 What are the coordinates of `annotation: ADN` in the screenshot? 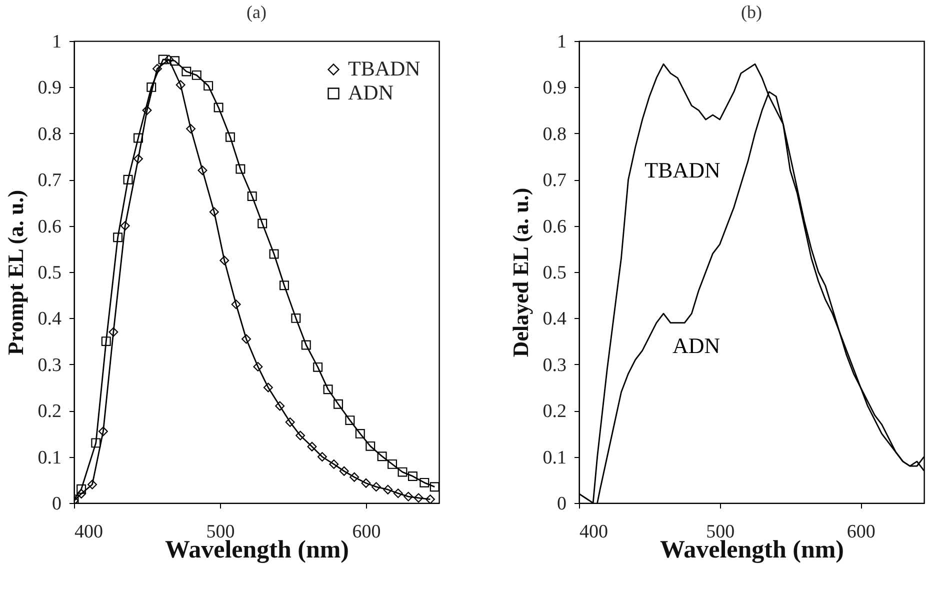 It's located at (696, 345).